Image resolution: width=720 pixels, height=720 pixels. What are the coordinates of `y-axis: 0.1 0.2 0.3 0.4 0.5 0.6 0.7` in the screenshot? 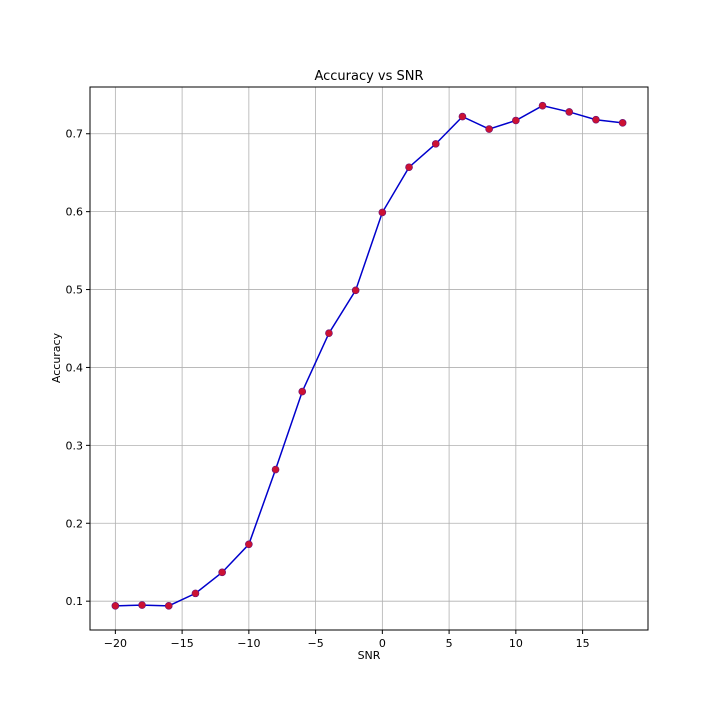 It's located at (78, 368).